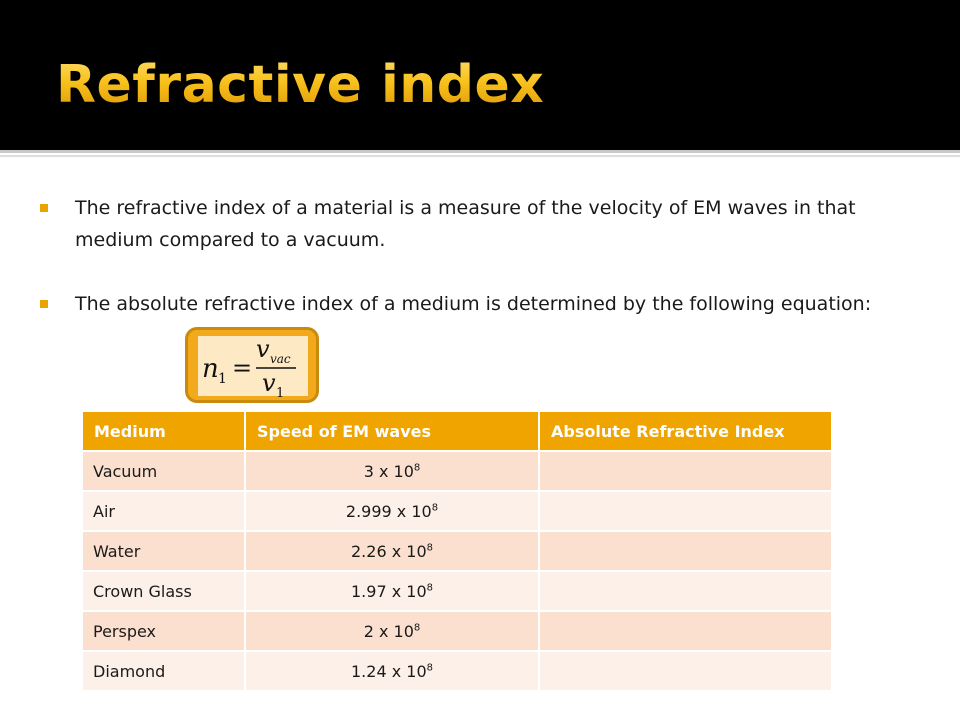 The height and width of the screenshot is (720, 960). Describe the element at coordinates (222, 379) in the screenshot. I see `formula-lhs-subscript: 1` at that location.